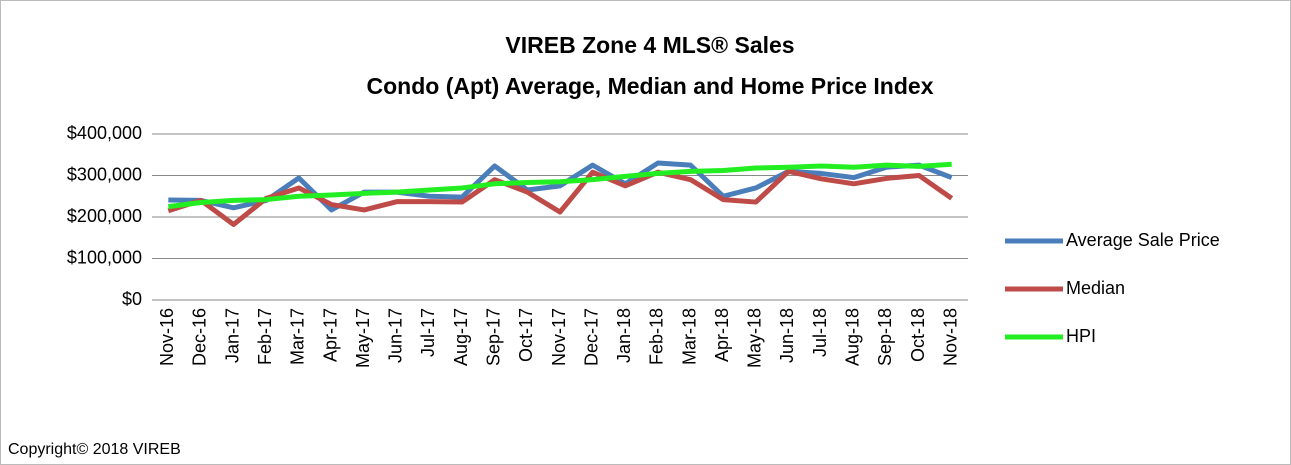  What do you see at coordinates (918, 335) in the screenshot?
I see `x-tick-label: Oct-18` at bounding box center [918, 335].